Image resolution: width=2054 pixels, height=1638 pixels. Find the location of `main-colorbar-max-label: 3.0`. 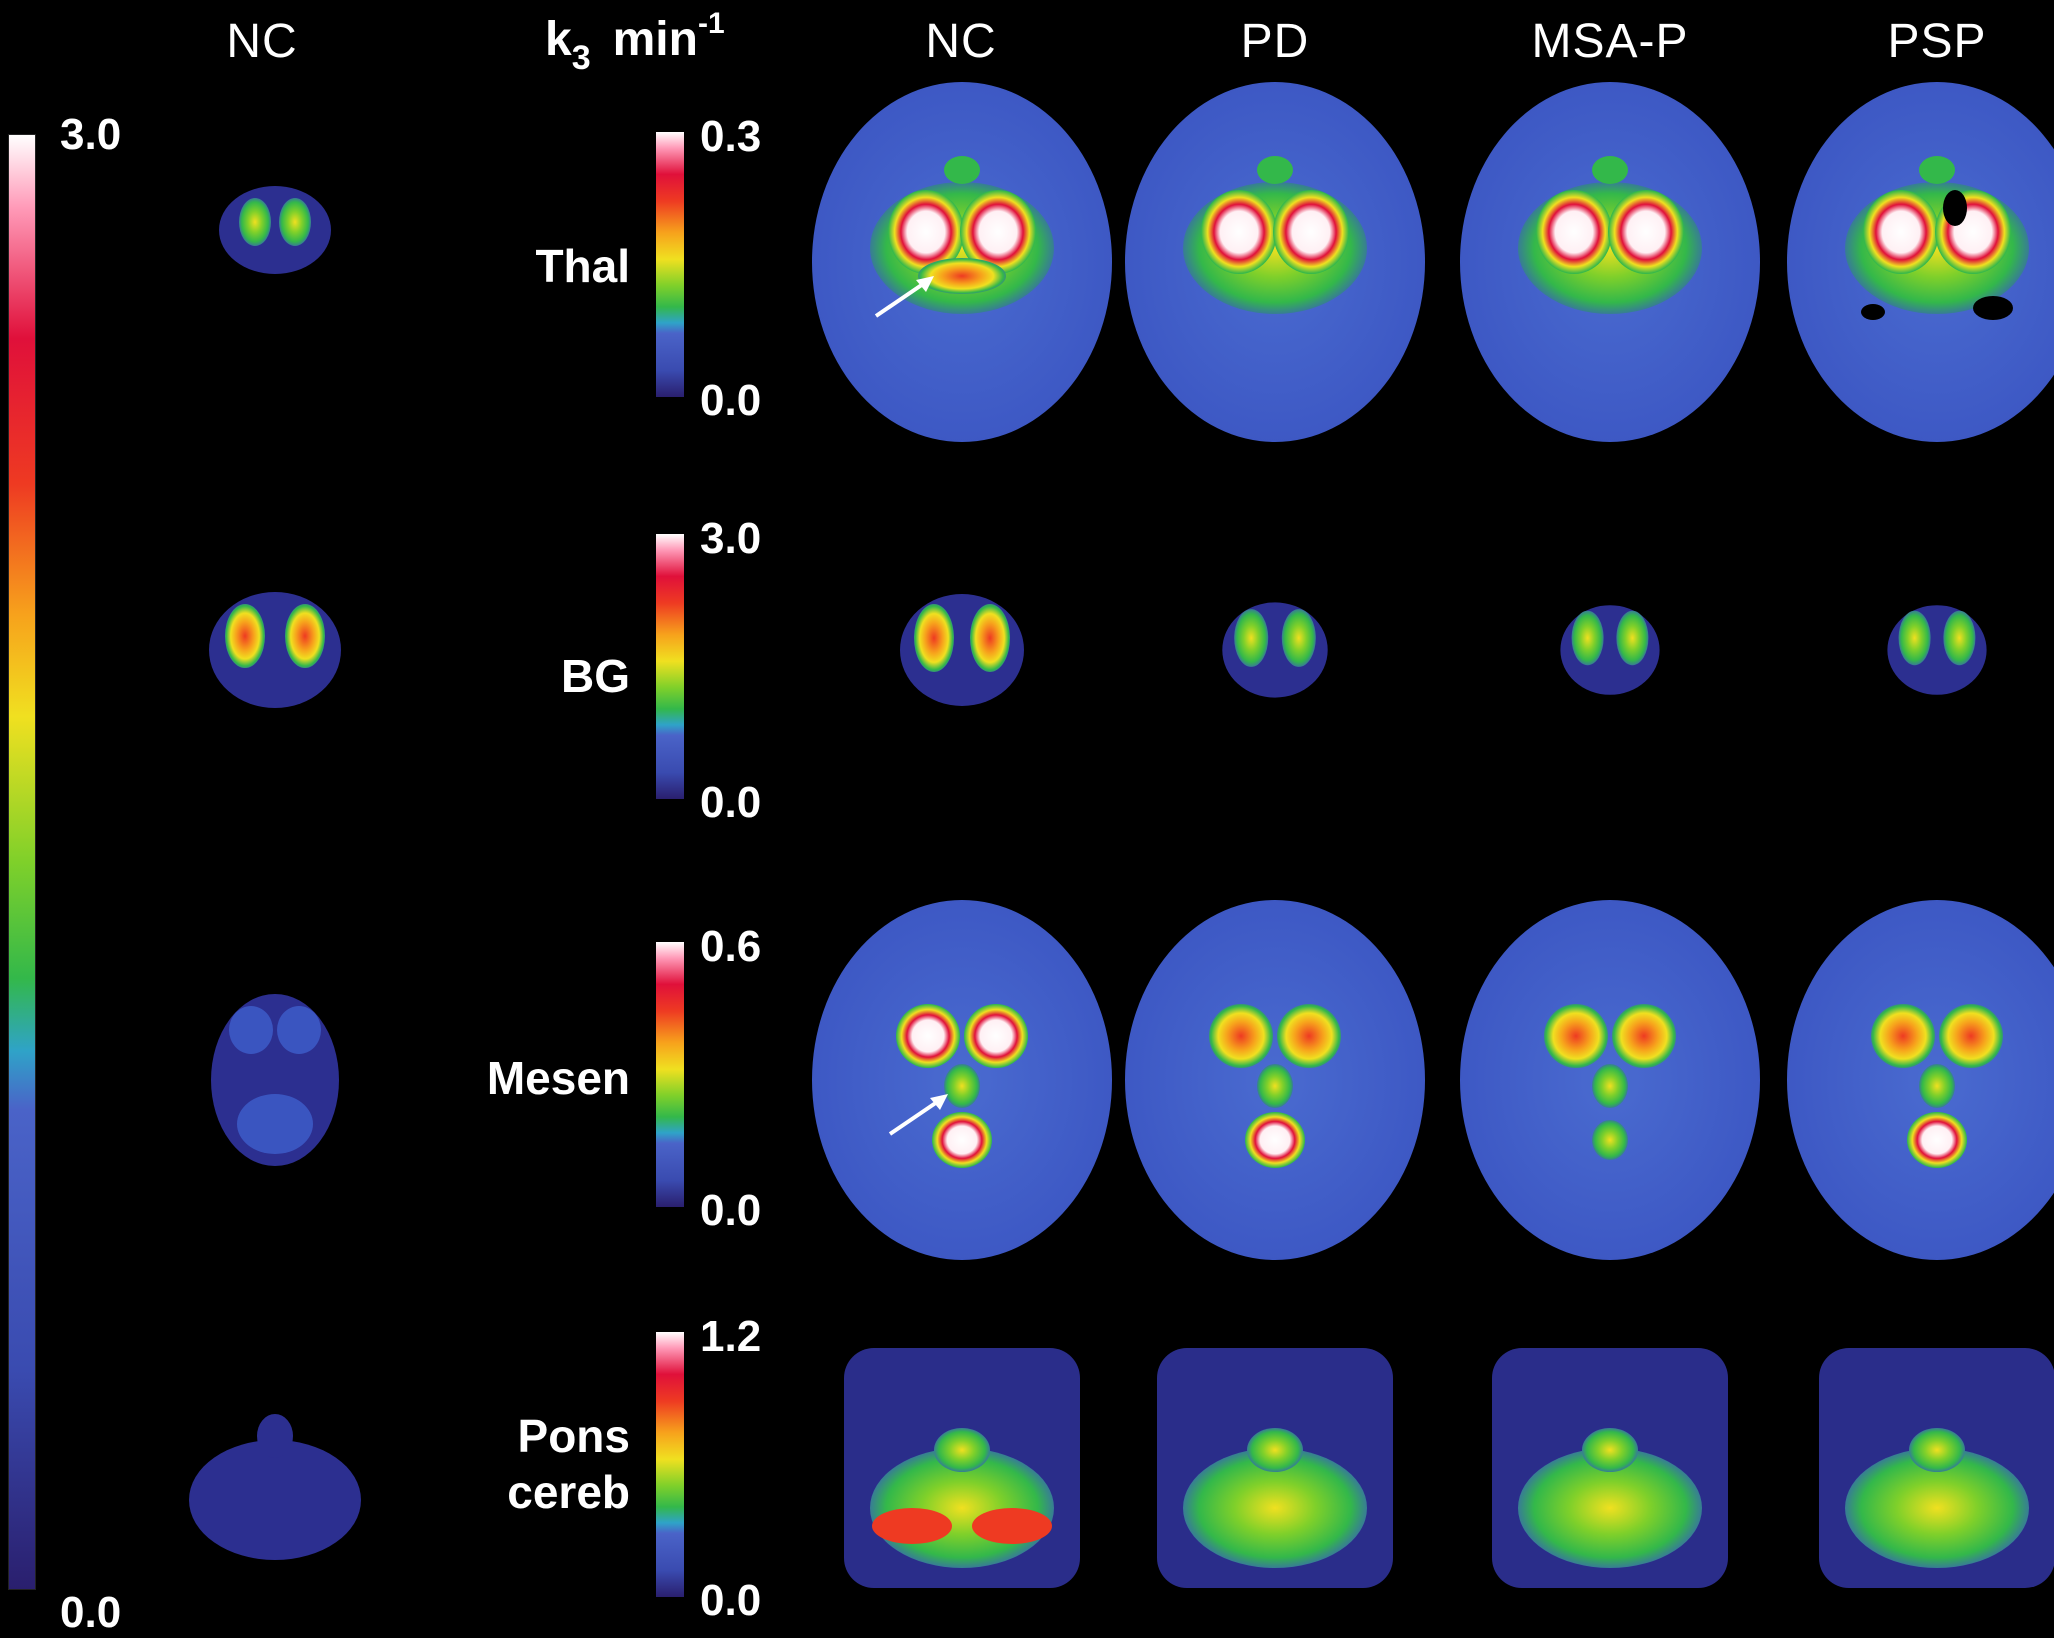

main-colorbar-max-label: 3.0 is located at coordinates (91, 134).